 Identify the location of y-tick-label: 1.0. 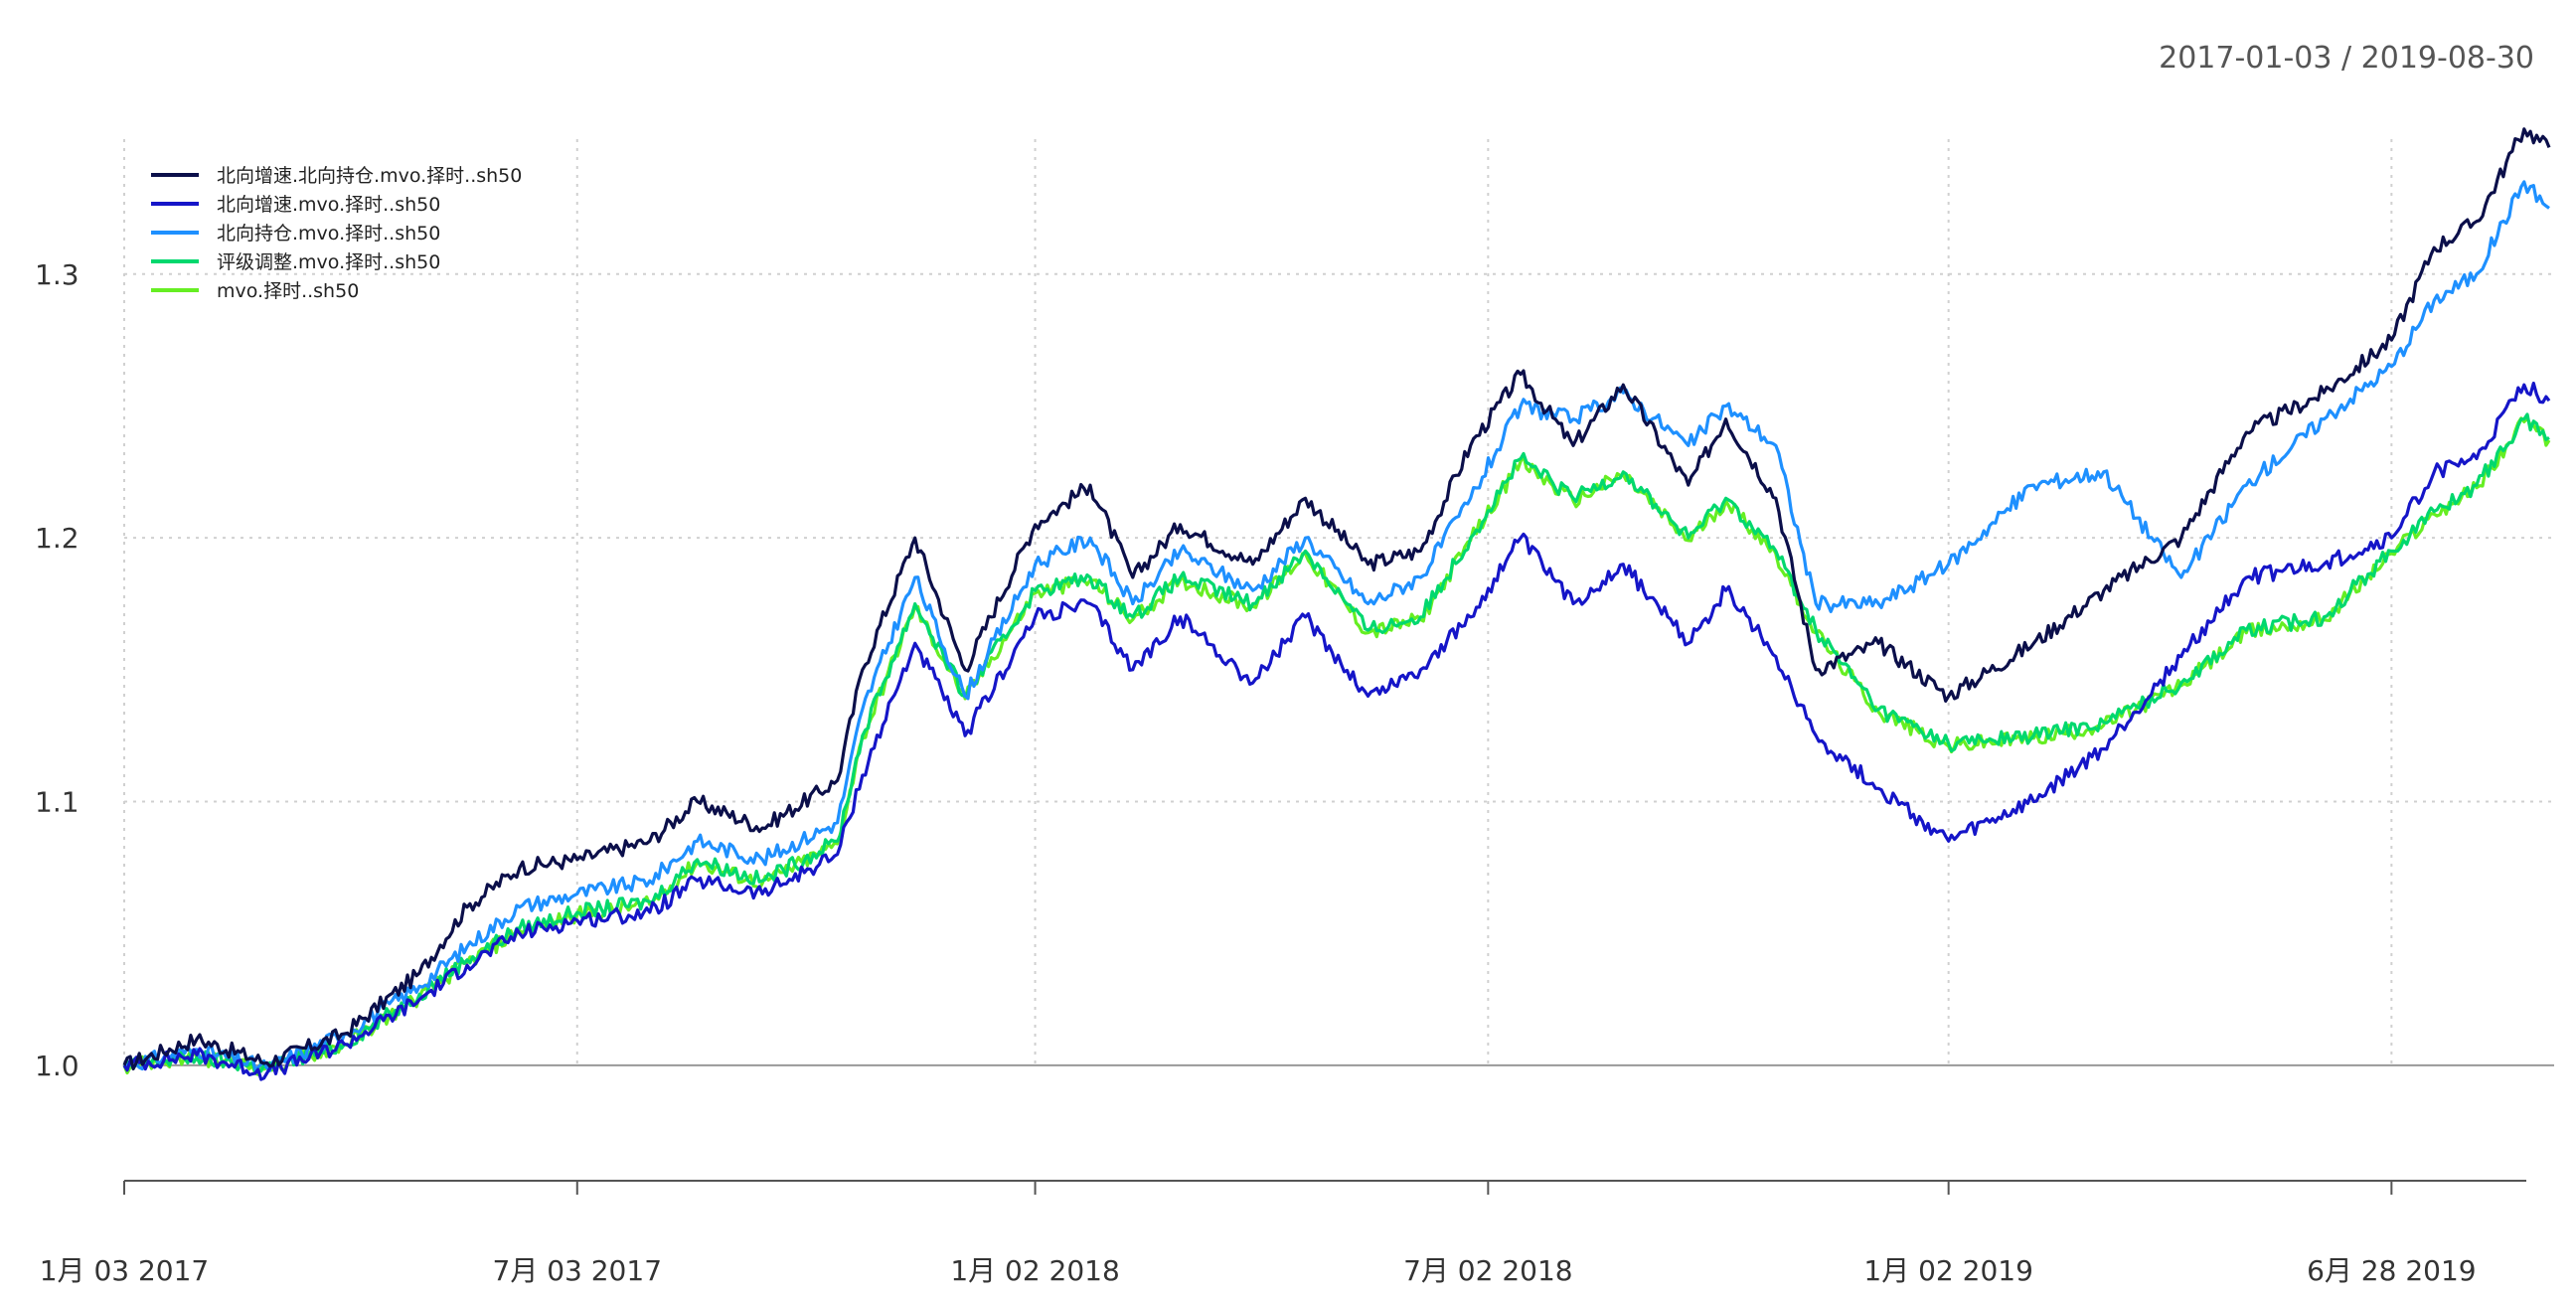
(57, 1066).